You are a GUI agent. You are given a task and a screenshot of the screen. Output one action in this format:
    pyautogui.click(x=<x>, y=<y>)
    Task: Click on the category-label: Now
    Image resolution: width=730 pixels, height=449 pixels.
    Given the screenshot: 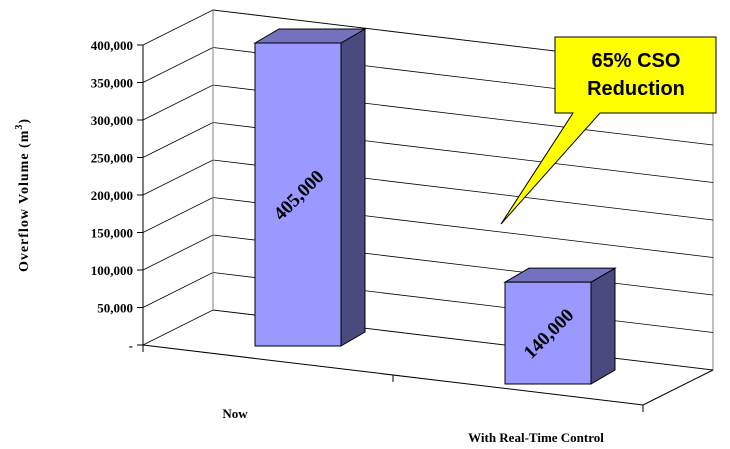 What is the action you would take?
    pyautogui.click(x=235, y=413)
    